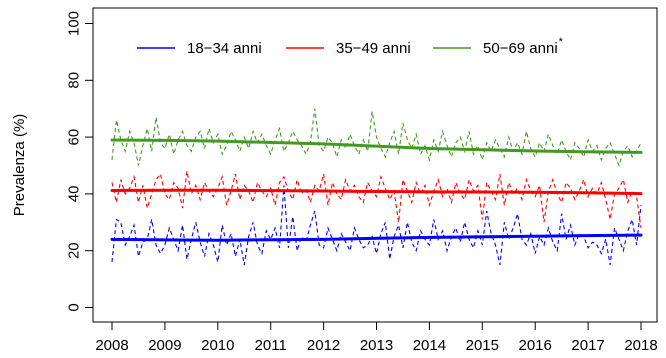 The image size is (666, 358). What do you see at coordinates (561, 42) in the screenshot?
I see `legend-label-sup-2: *` at bounding box center [561, 42].